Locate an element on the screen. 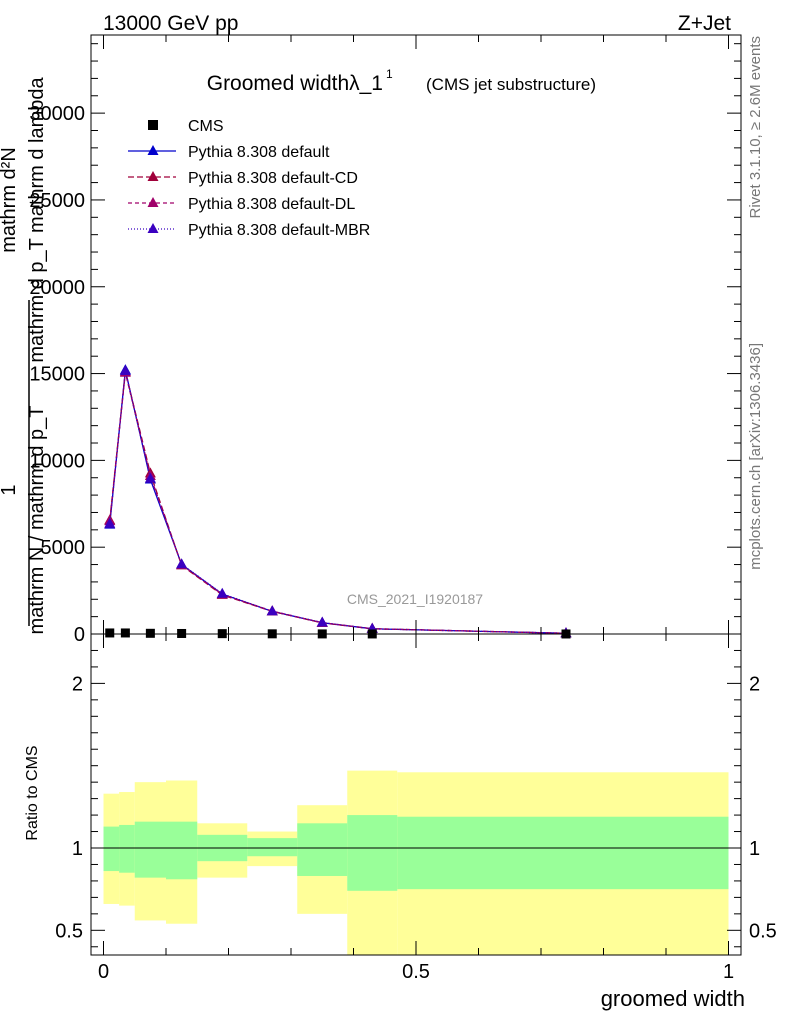 The height and width of the screenshot is (1024, 786). y-label-prefactor-den: mathrm N / mathrm d p_T is located at coordinates (37, 520).